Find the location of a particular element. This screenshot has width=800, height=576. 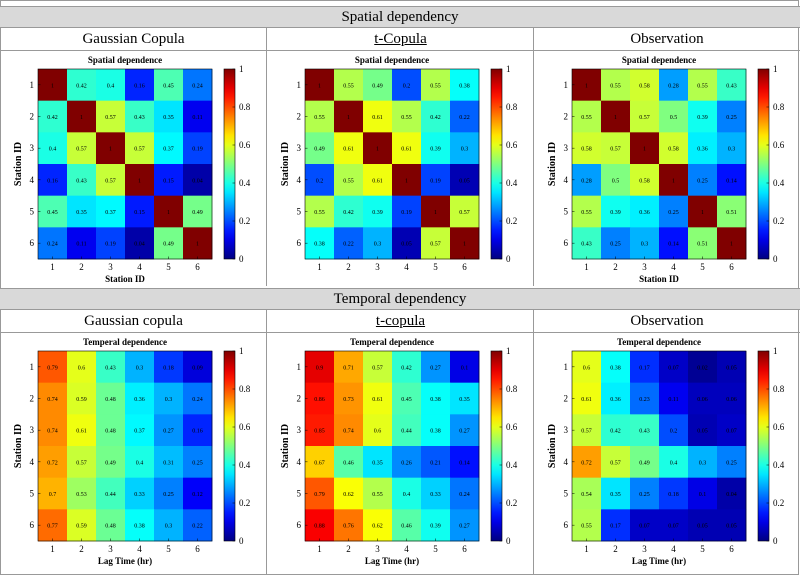

cell-value-label: 0.48 is located at coordinates (110, 400).